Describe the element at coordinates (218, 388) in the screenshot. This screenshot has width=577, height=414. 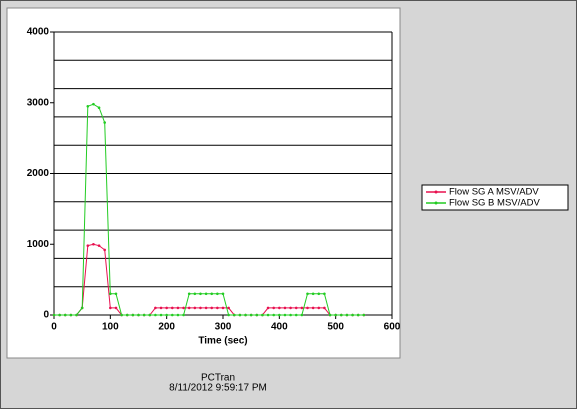
I see `footer-text: 8/11/2012 9:59:17 PM` at that location.